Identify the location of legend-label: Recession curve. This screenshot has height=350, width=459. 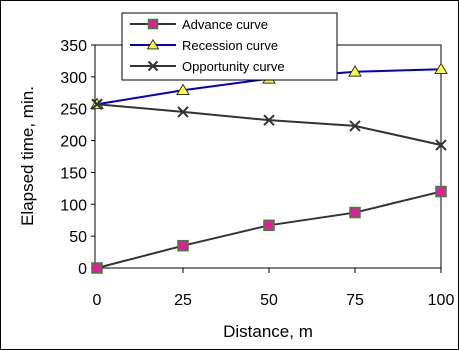
(230, 45).